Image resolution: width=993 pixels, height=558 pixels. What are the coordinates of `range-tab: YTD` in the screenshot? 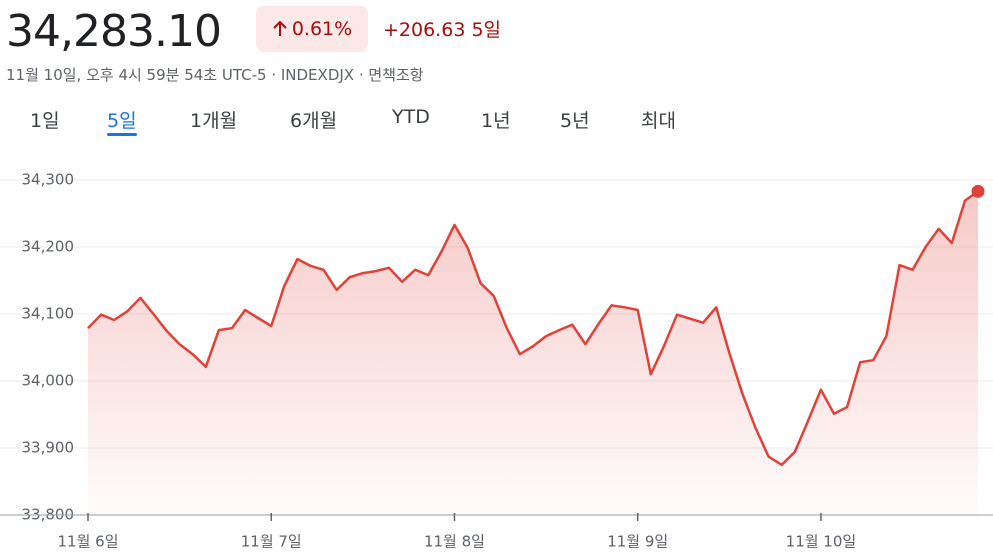 It's located at (411, 117).